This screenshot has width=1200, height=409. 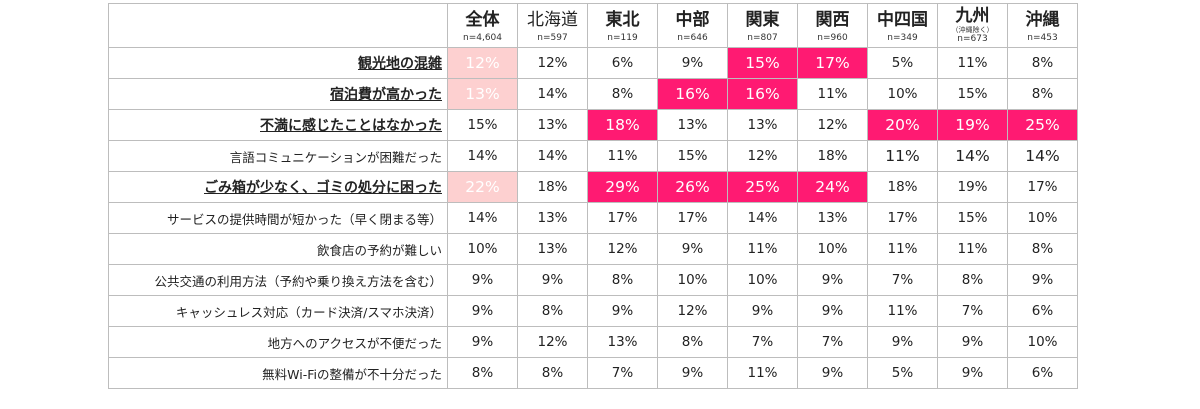 I want to click on column-sample-size: n=349, so click(x=902, y=38).